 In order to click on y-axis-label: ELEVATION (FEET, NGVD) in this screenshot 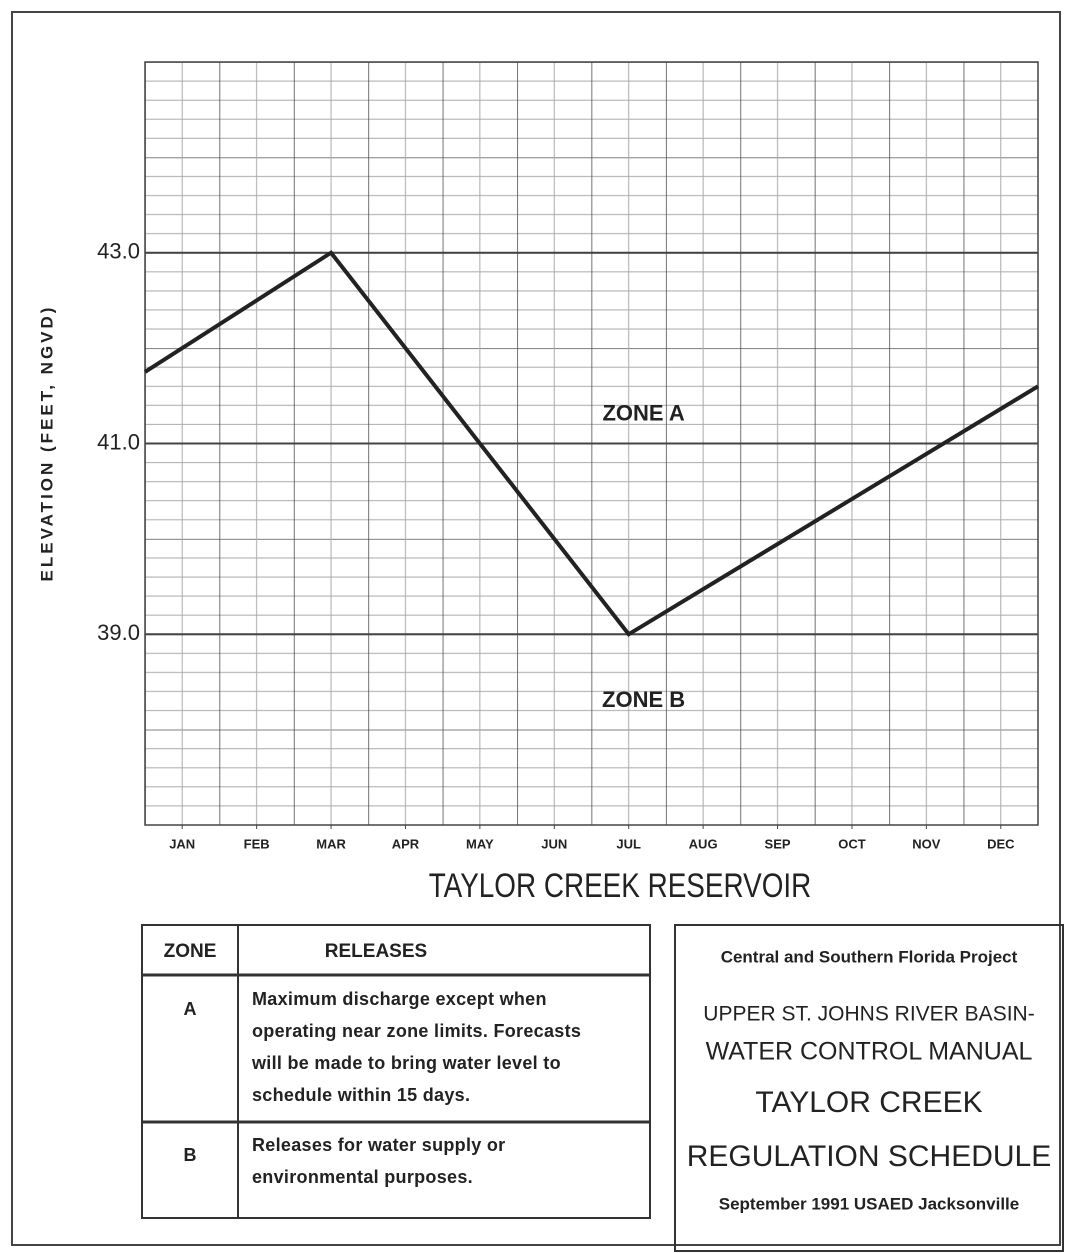, I will do `click(46, 443)`.